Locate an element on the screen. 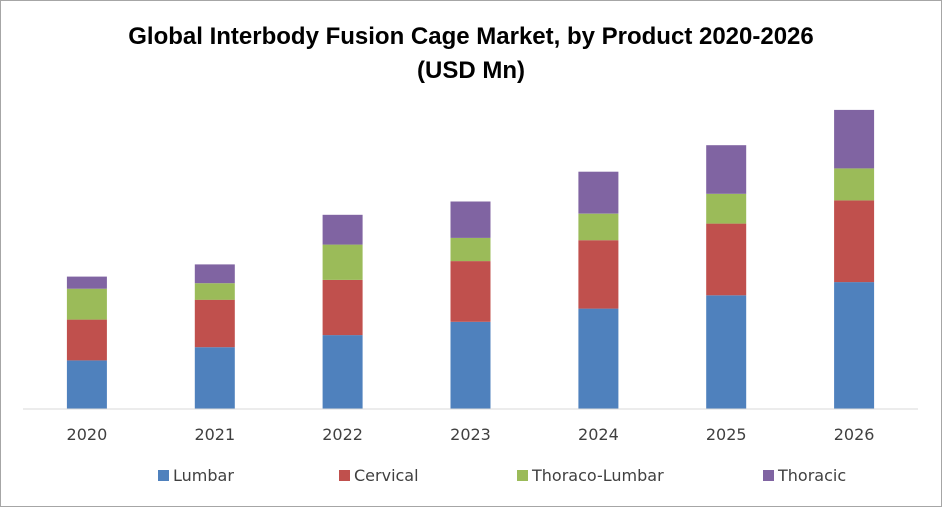 This screenshot has width=942, height=507. bar-cervical-2020 is located at coordinates (86, 340).